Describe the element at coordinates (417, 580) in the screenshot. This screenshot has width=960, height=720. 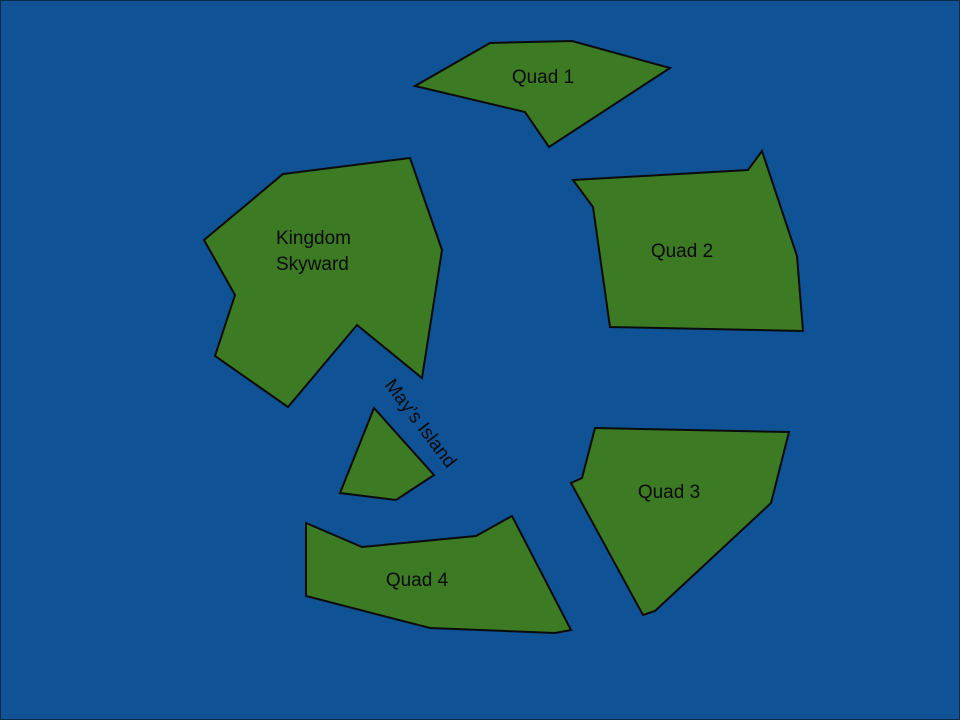
I see `quad-4-label: Quad 4` at that location.